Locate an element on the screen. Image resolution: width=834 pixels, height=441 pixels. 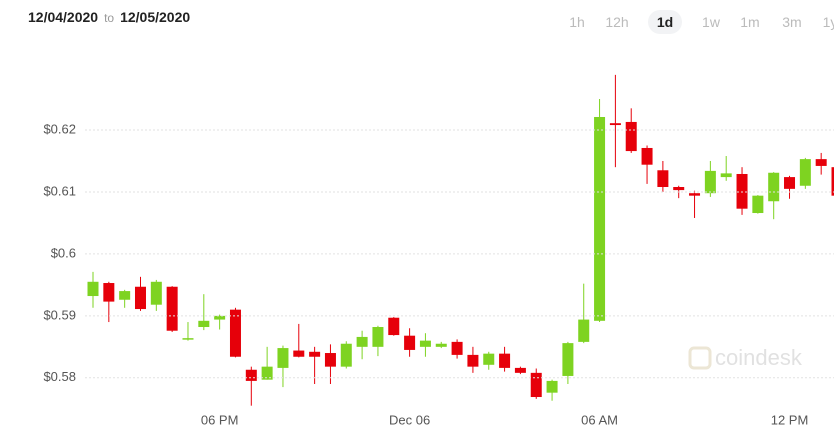
x-tick-label: 06 PM is located at coordinates (220, 419).